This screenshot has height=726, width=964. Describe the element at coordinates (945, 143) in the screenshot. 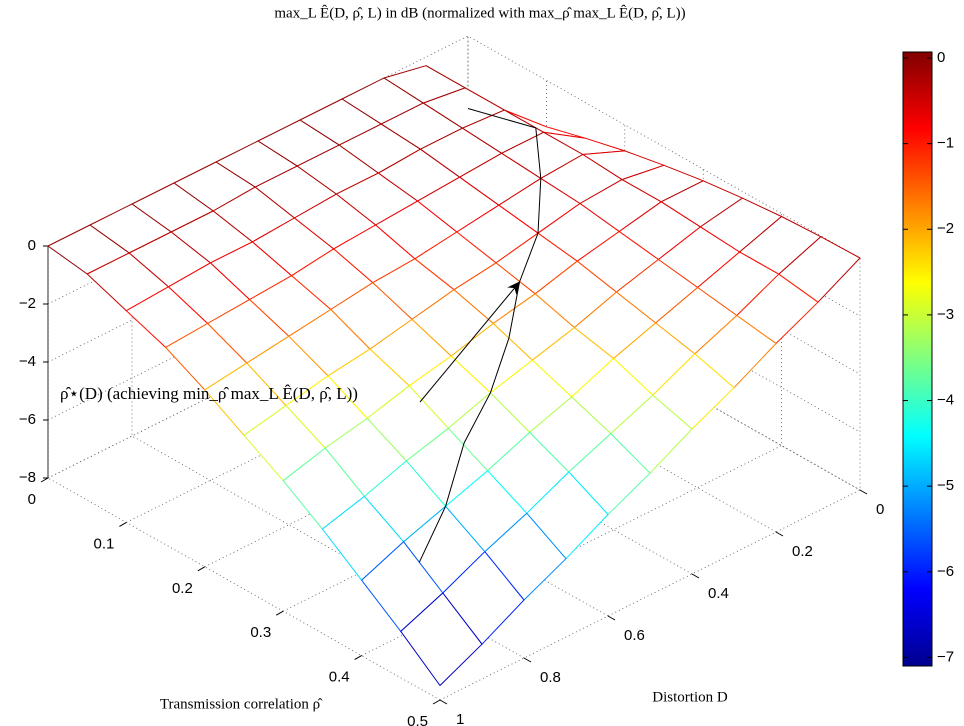

I see `colorbar-tick-label: −1` at that location.